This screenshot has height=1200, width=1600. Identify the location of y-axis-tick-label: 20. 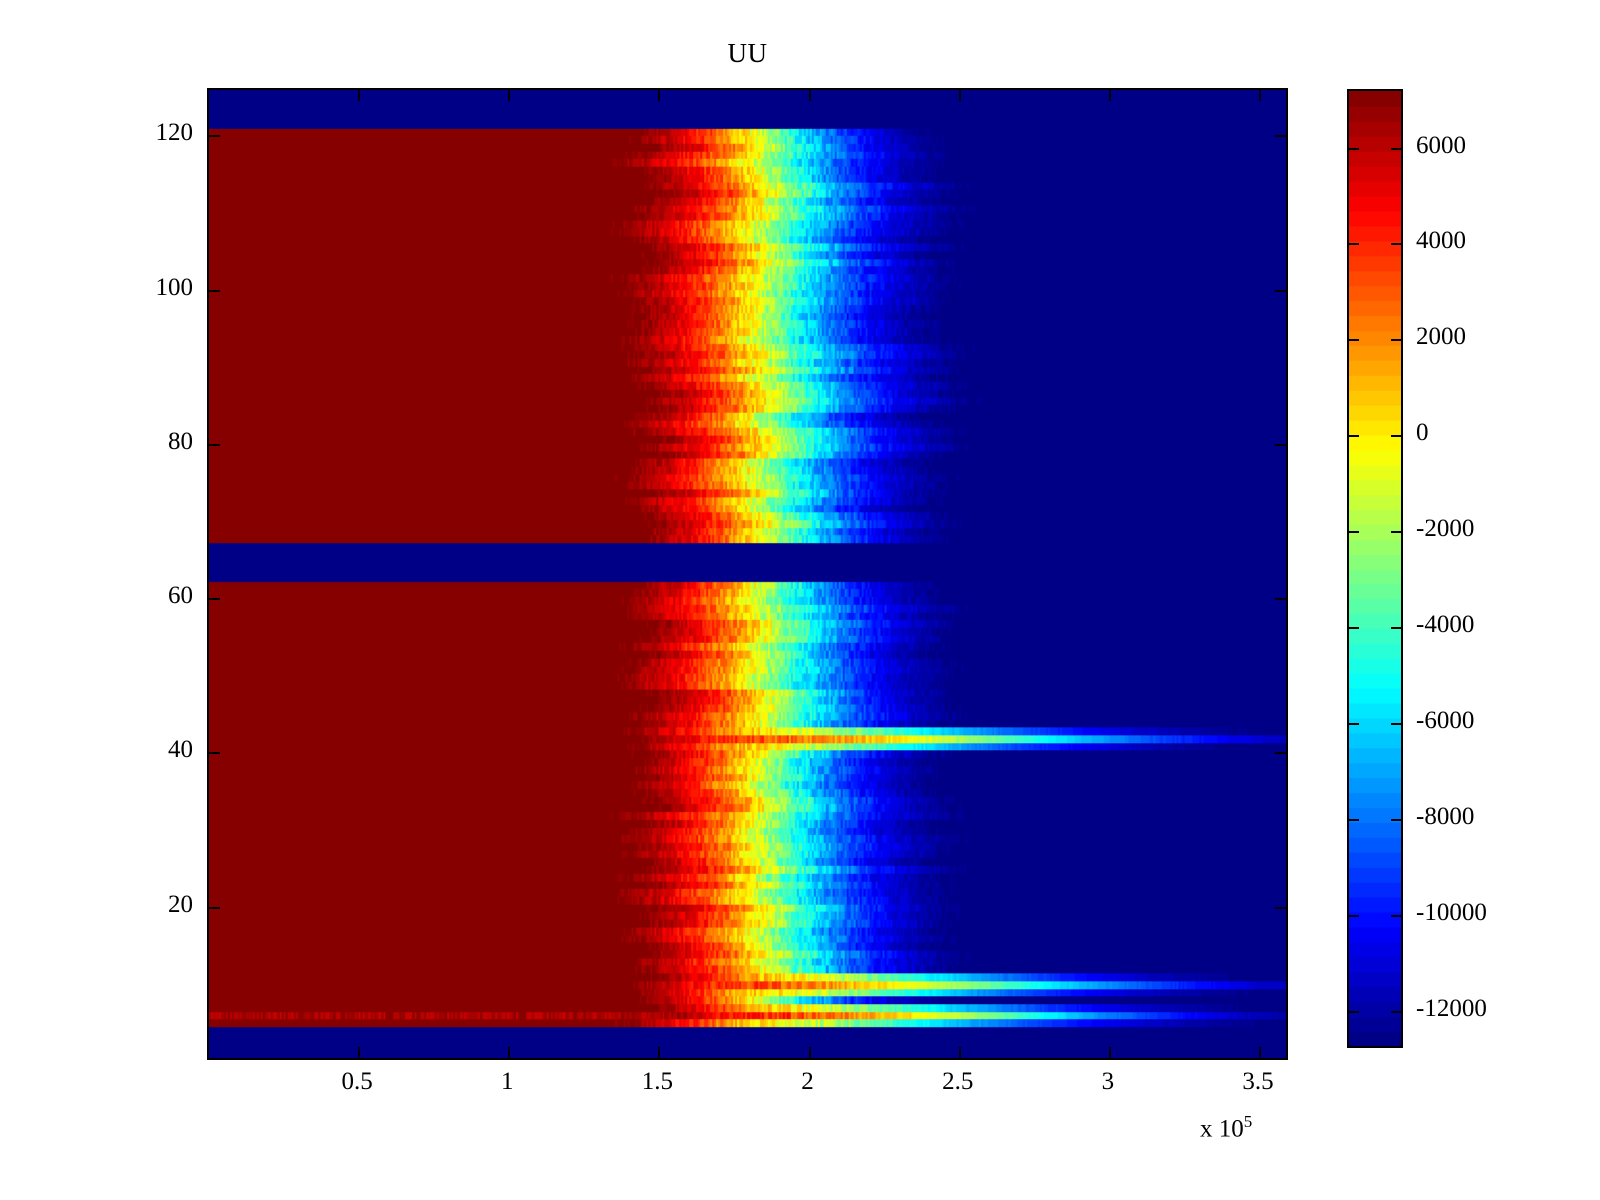
(180, 904).